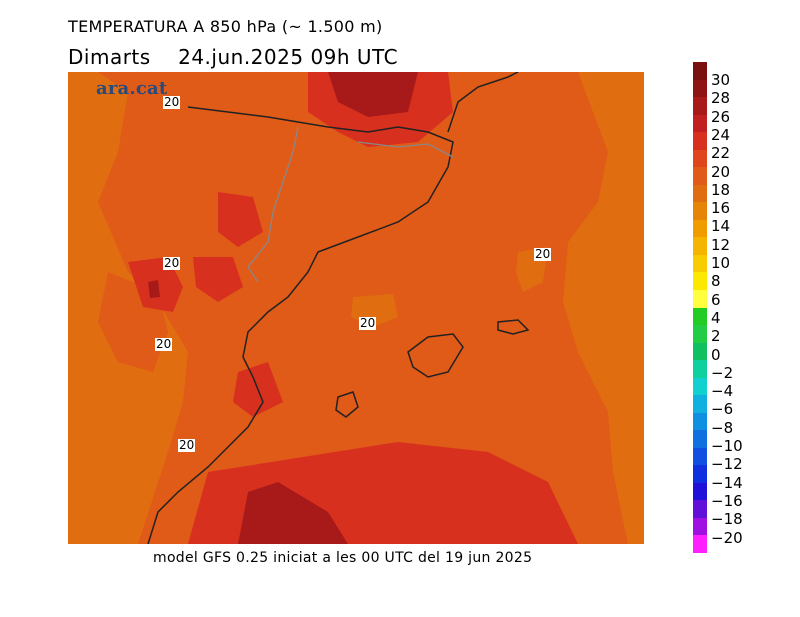 This screenshot has width=800, height=617. Describe the element at coordinates (721, 244) in the screenshot. I see `legend-label: 12` at that location.